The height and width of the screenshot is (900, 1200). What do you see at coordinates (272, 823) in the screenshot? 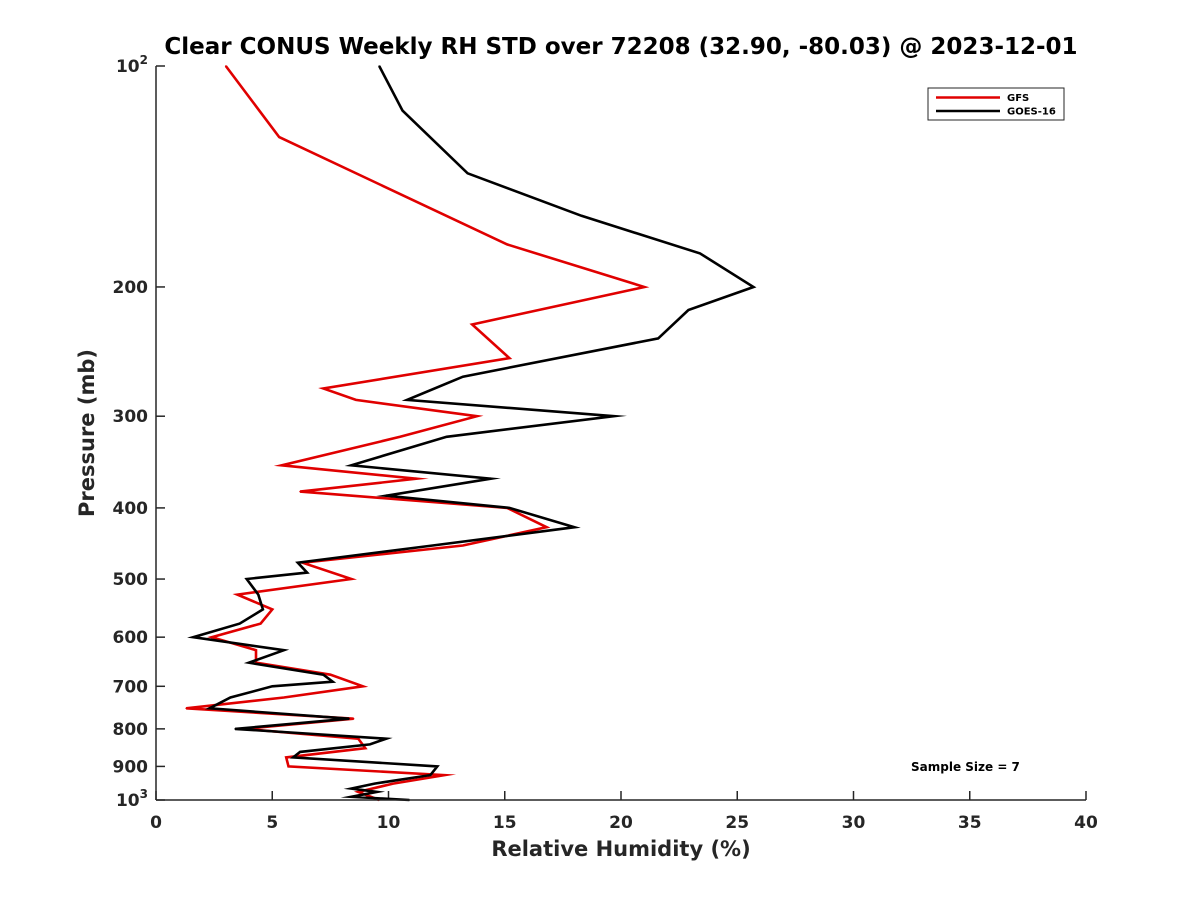
I see `x-tick-label: 5` at bounding box center [272, 823].